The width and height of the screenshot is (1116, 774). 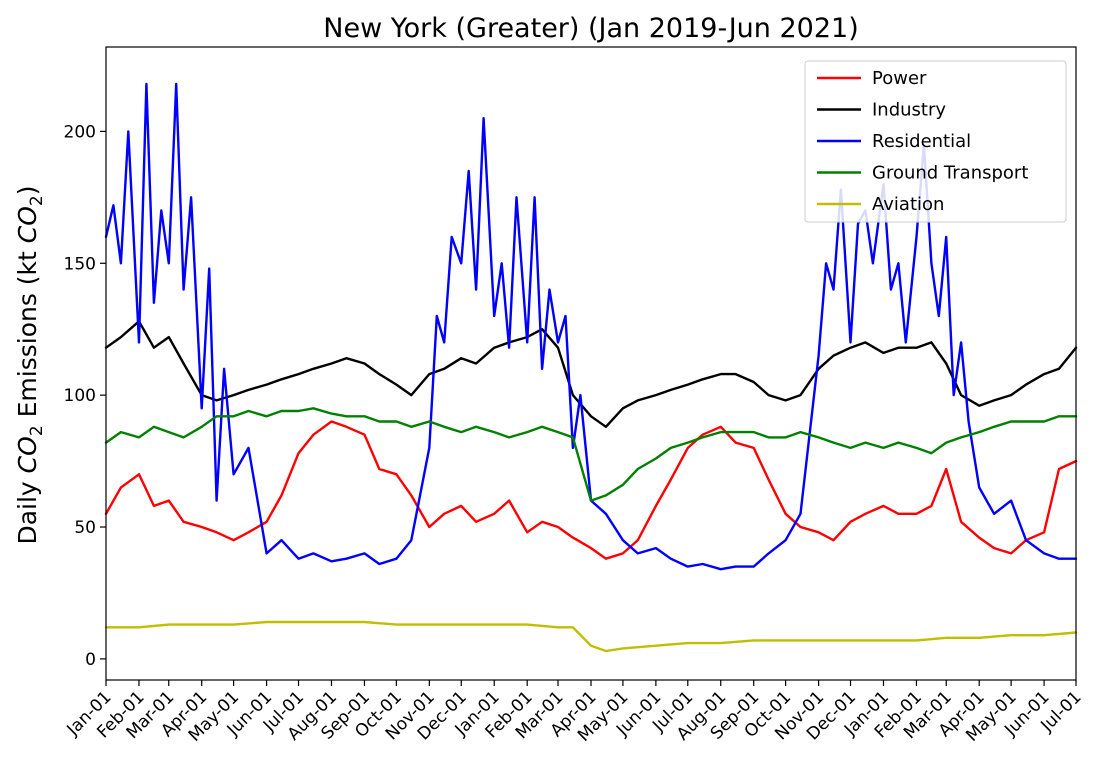 I want to click on y-tick-label: 100, so click(x=80, y=396).